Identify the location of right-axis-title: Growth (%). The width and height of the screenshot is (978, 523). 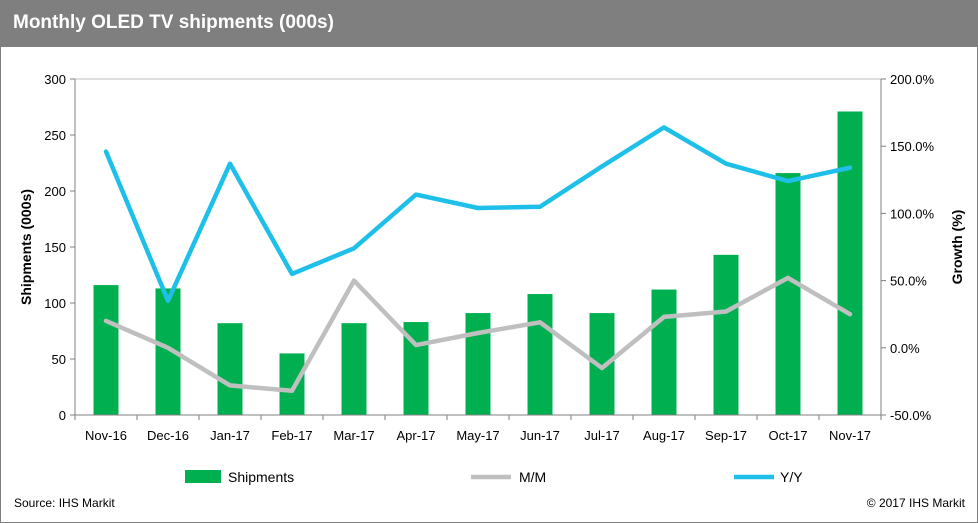
(957, 247).